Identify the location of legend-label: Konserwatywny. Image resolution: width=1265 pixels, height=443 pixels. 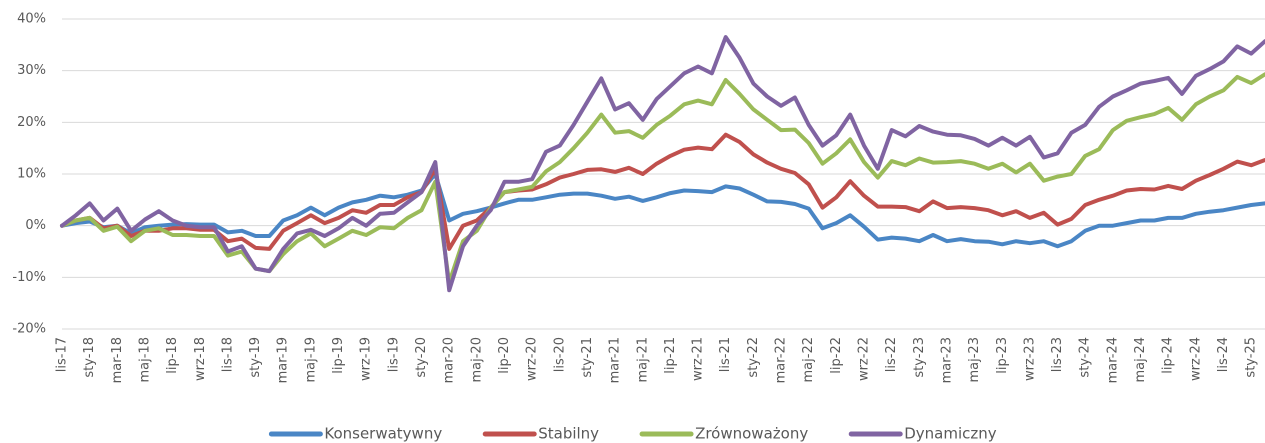
(383, 434).